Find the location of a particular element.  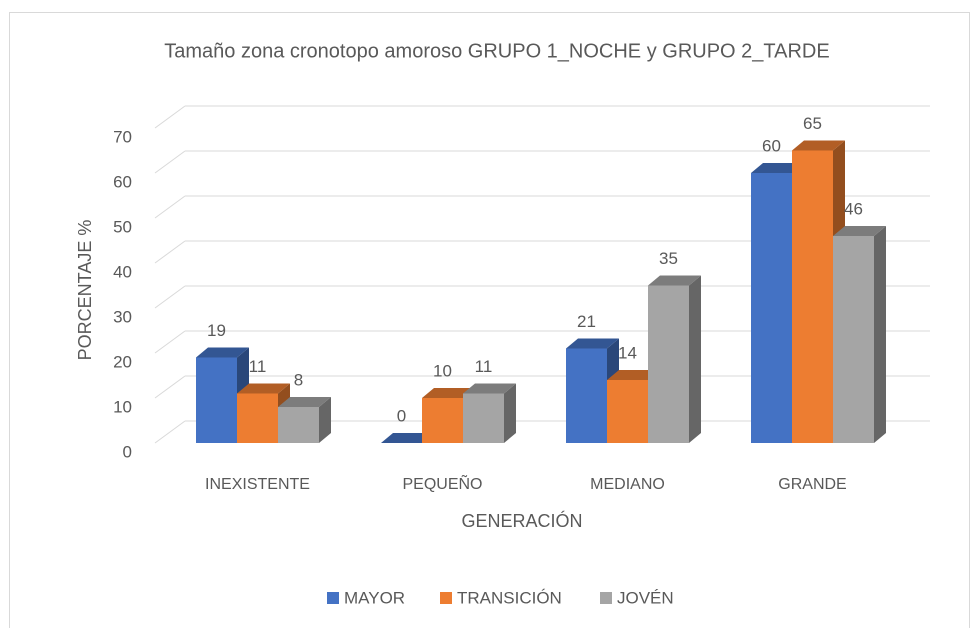

data-label: 8 is located at coordinates (298, 379).